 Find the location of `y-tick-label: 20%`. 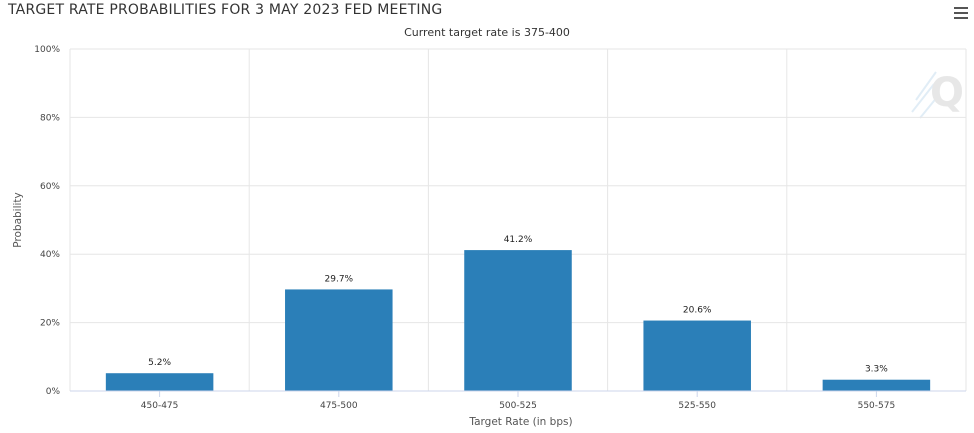

y-tick-label: 20% is located at coordinates (50, 324).